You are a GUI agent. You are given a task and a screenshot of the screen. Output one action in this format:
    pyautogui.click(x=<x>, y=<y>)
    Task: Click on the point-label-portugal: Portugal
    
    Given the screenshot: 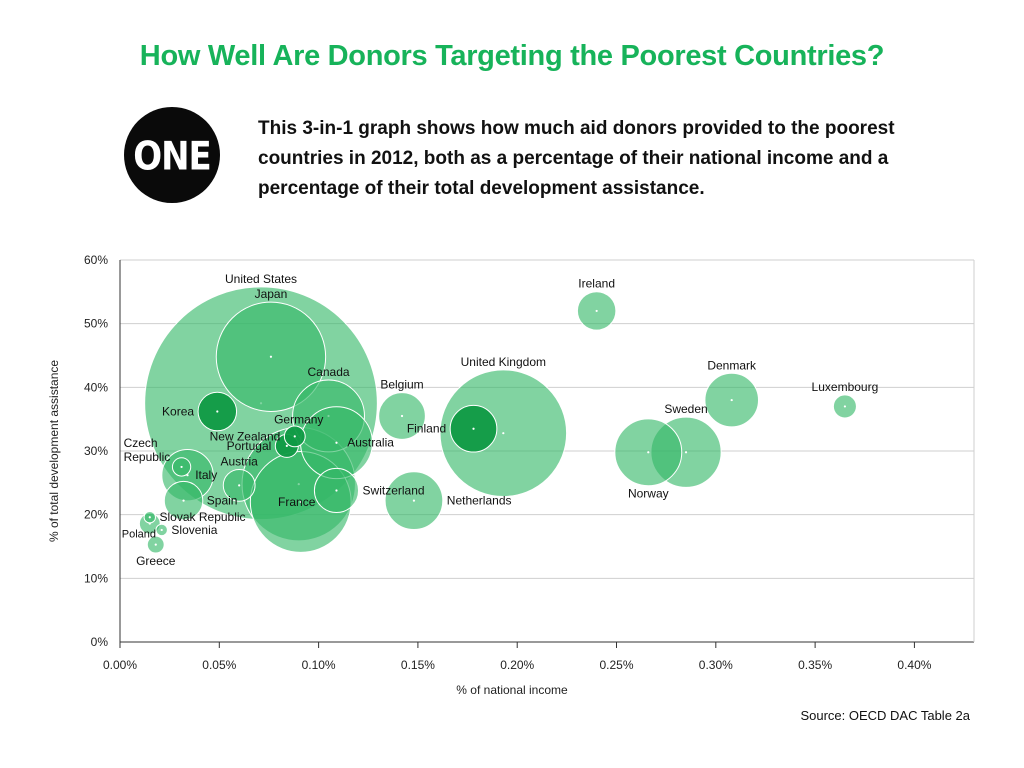 What is the action you would take?
    pyautogui.click(x=249, y=446)
    